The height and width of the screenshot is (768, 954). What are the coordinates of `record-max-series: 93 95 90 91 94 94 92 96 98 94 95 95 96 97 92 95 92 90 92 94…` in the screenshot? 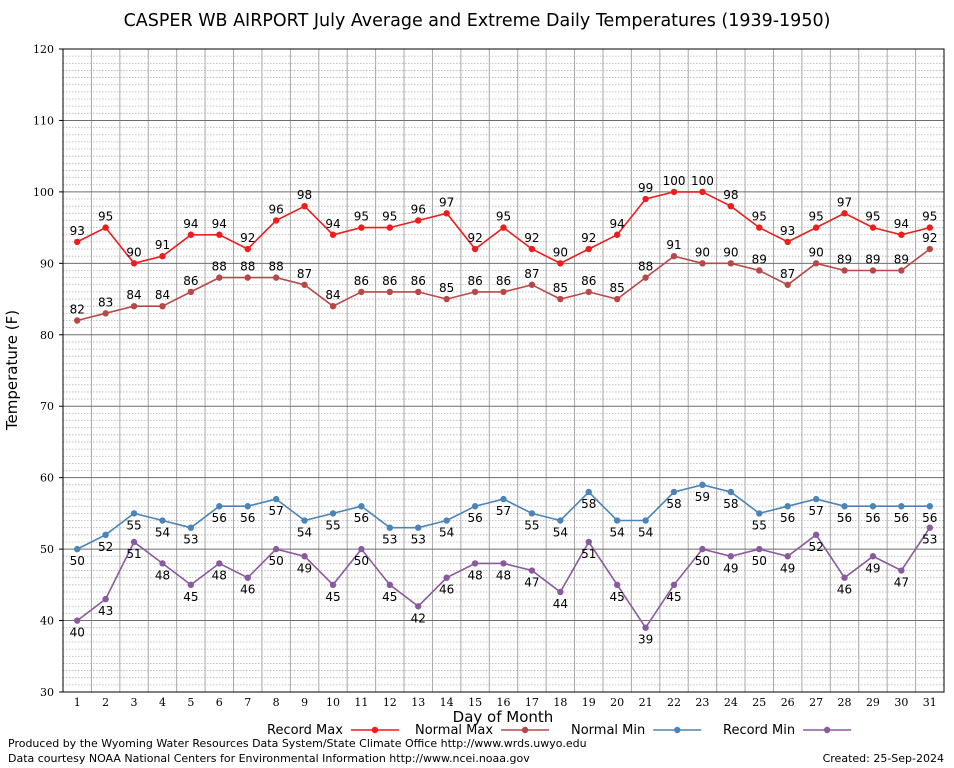 It's located at (503, 220).